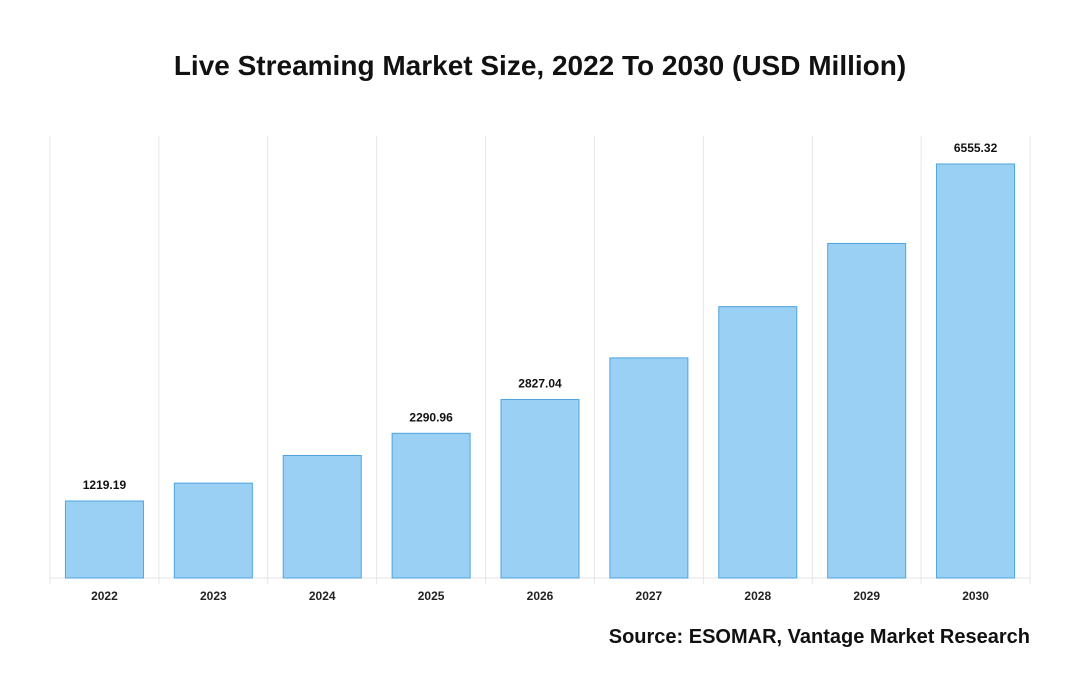 The width and height of the screenshot is (1080, 700). Describe the element at coordinates (431, 505) in the screenshot. I see `bar-2025` at that location.